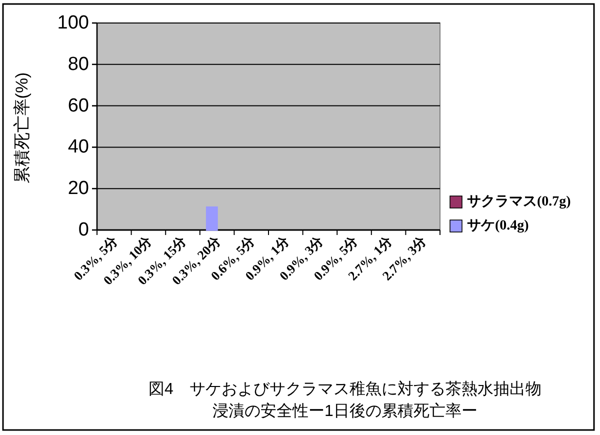 The image size is (600, 435). Describe the element at coordinates (83, 230) in the screenshot. I see `y-tick-label: 0` at that location.